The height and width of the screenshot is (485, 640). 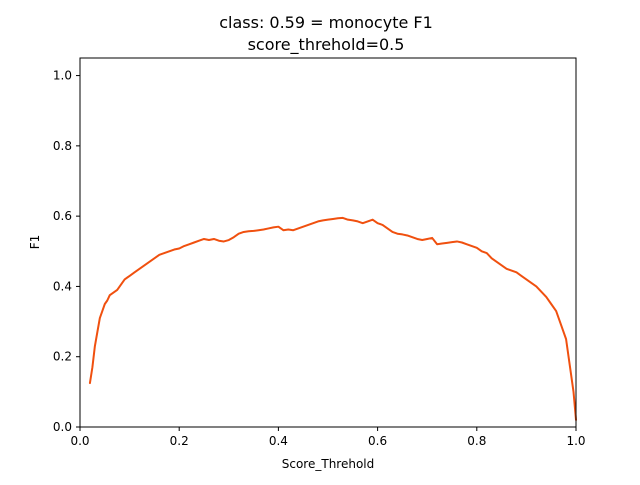 I want to click on x-tick-label: 1.0, so click(x=575, y=441).